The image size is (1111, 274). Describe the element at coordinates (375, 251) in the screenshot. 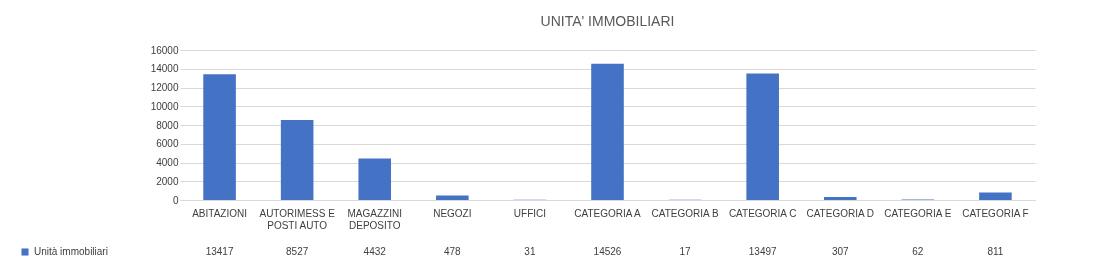

I see `data-label: 4432` at that location.